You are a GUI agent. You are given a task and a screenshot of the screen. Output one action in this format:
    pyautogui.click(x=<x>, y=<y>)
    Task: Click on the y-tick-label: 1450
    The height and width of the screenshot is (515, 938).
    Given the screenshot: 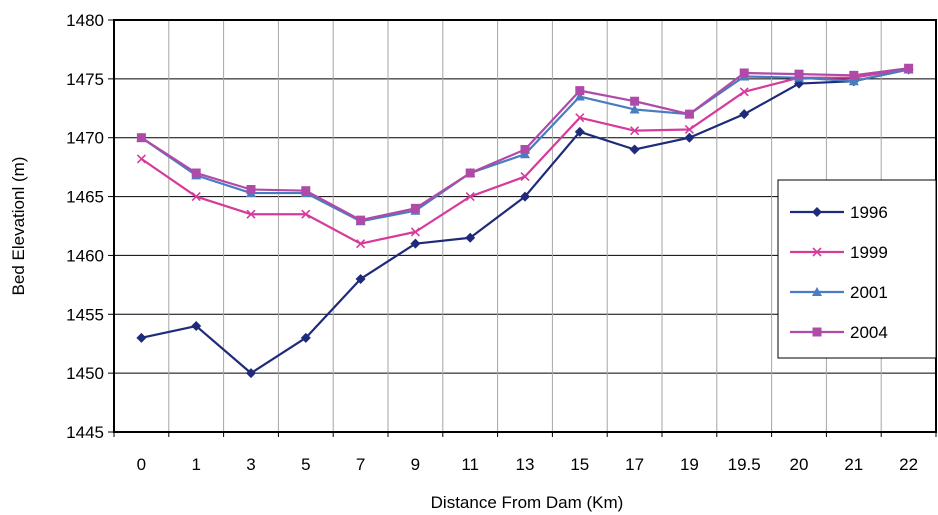 What is the action you would take?
    pyautogui.click(x=85, y=373)
    